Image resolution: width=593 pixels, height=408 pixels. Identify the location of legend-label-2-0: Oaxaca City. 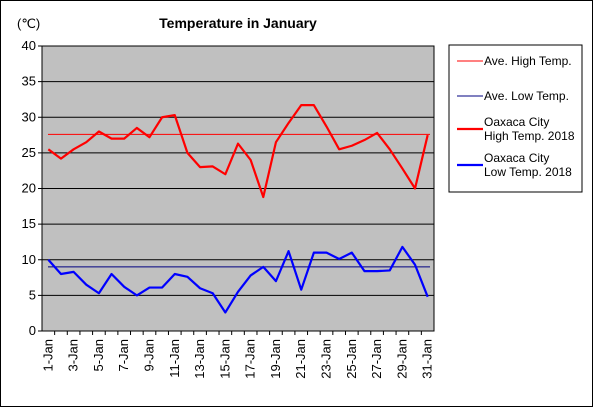
(516, 122).